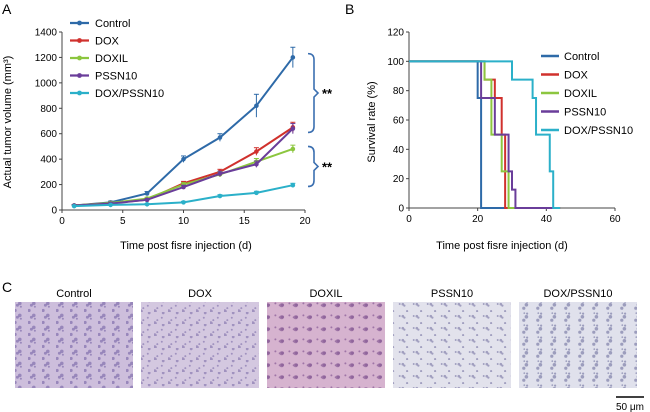 Image resolution: width=650 pixels, height=412 pixels. I want to click on panel-a-xtick-label: 0, so click(62, 221).